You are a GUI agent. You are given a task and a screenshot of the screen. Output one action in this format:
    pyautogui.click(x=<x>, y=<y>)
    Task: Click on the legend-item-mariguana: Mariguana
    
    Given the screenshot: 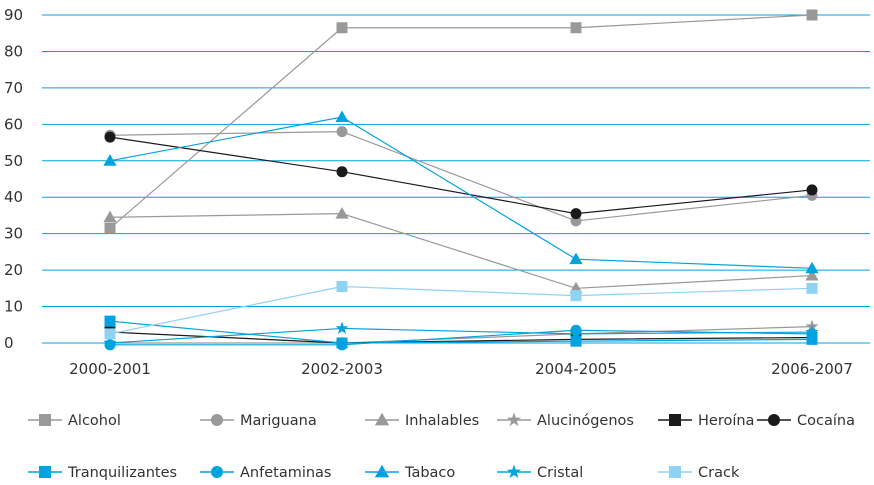 What is the action you would take?
    pyautogui.click(x=258, y=421)
    